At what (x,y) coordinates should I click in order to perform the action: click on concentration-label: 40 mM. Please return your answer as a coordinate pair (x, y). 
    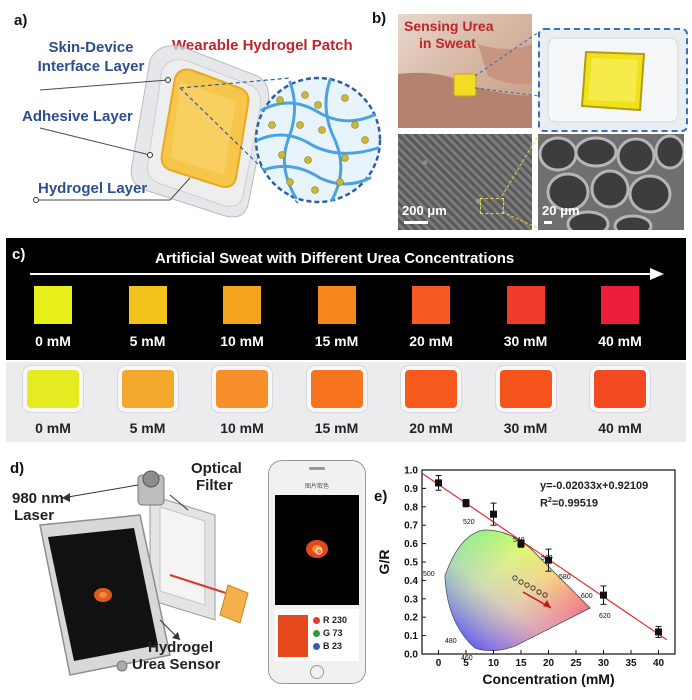
    Looking at the image, I should click on (620, 341).